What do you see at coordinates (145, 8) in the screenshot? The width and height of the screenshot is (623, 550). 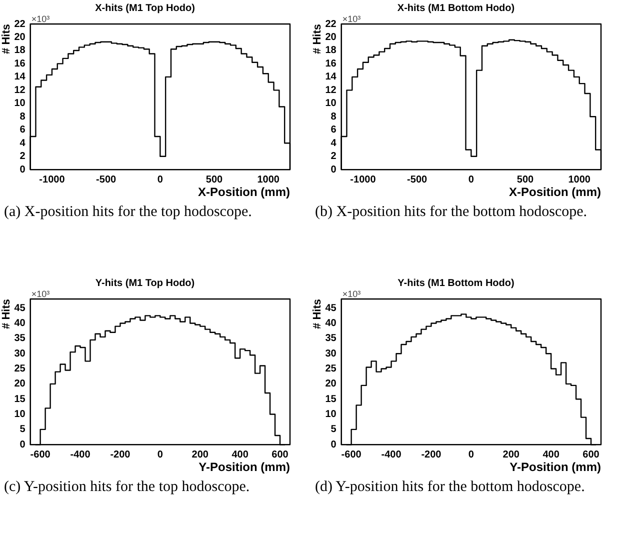 I see `chart-title: X-hits (M1 Top Hodo)` at bounding box center [145, 8].